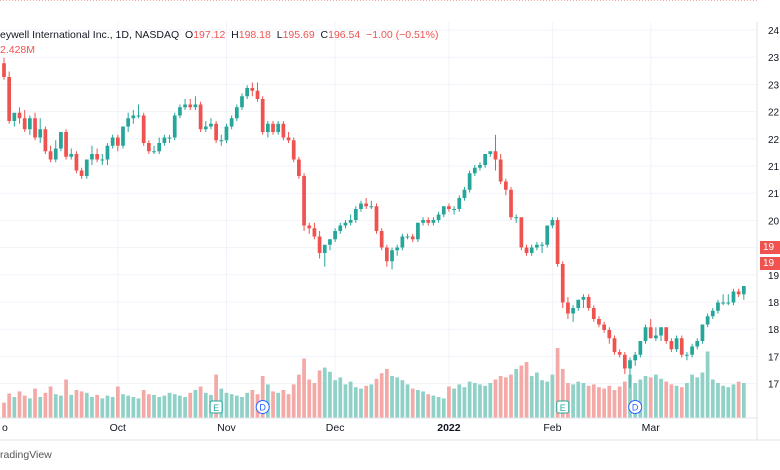 The width and height of the screenshot is (780, 470). I want to click on open-label: O, so click(189, 35).